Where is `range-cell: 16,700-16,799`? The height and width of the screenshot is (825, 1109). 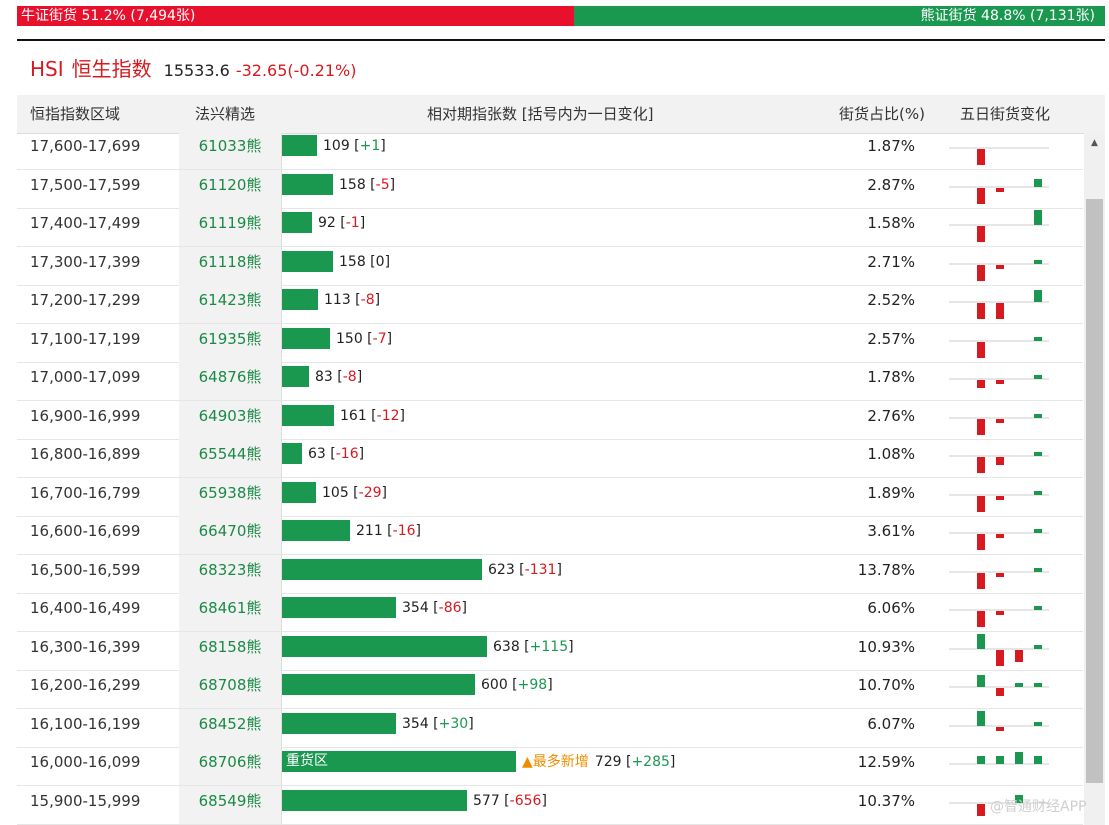 range-cell: 16,700-16,799 is located at coordinates (85, 492).